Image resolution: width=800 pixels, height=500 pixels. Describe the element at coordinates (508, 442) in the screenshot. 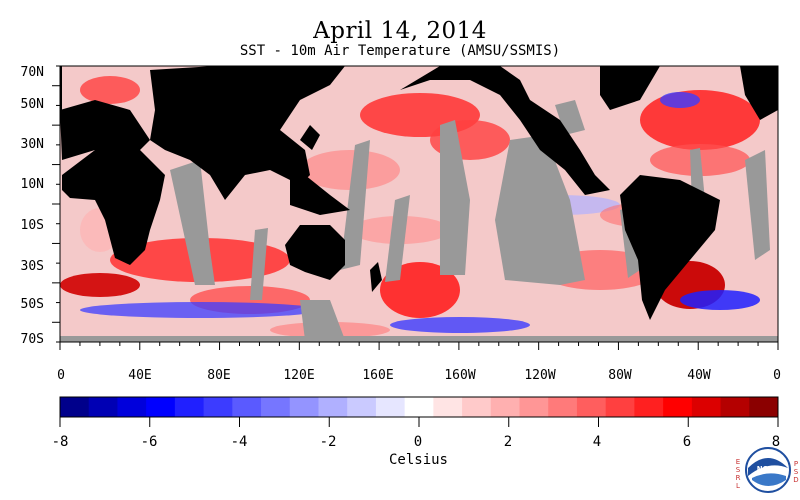

I see `colorbar-tick-2: 2` at that location.